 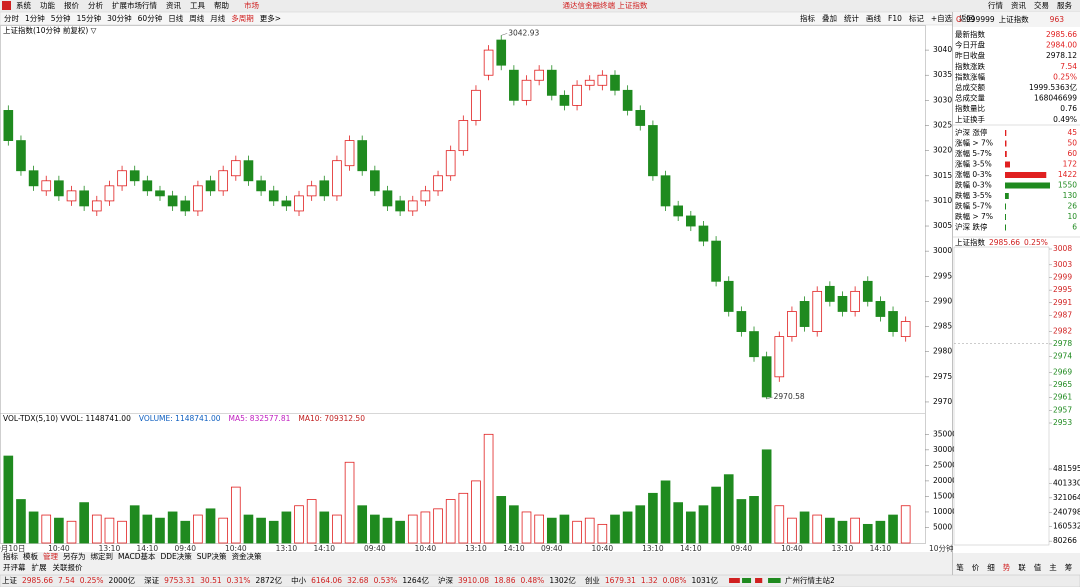 I want to click on side-tab: 笔, so click(x=960, y=567).